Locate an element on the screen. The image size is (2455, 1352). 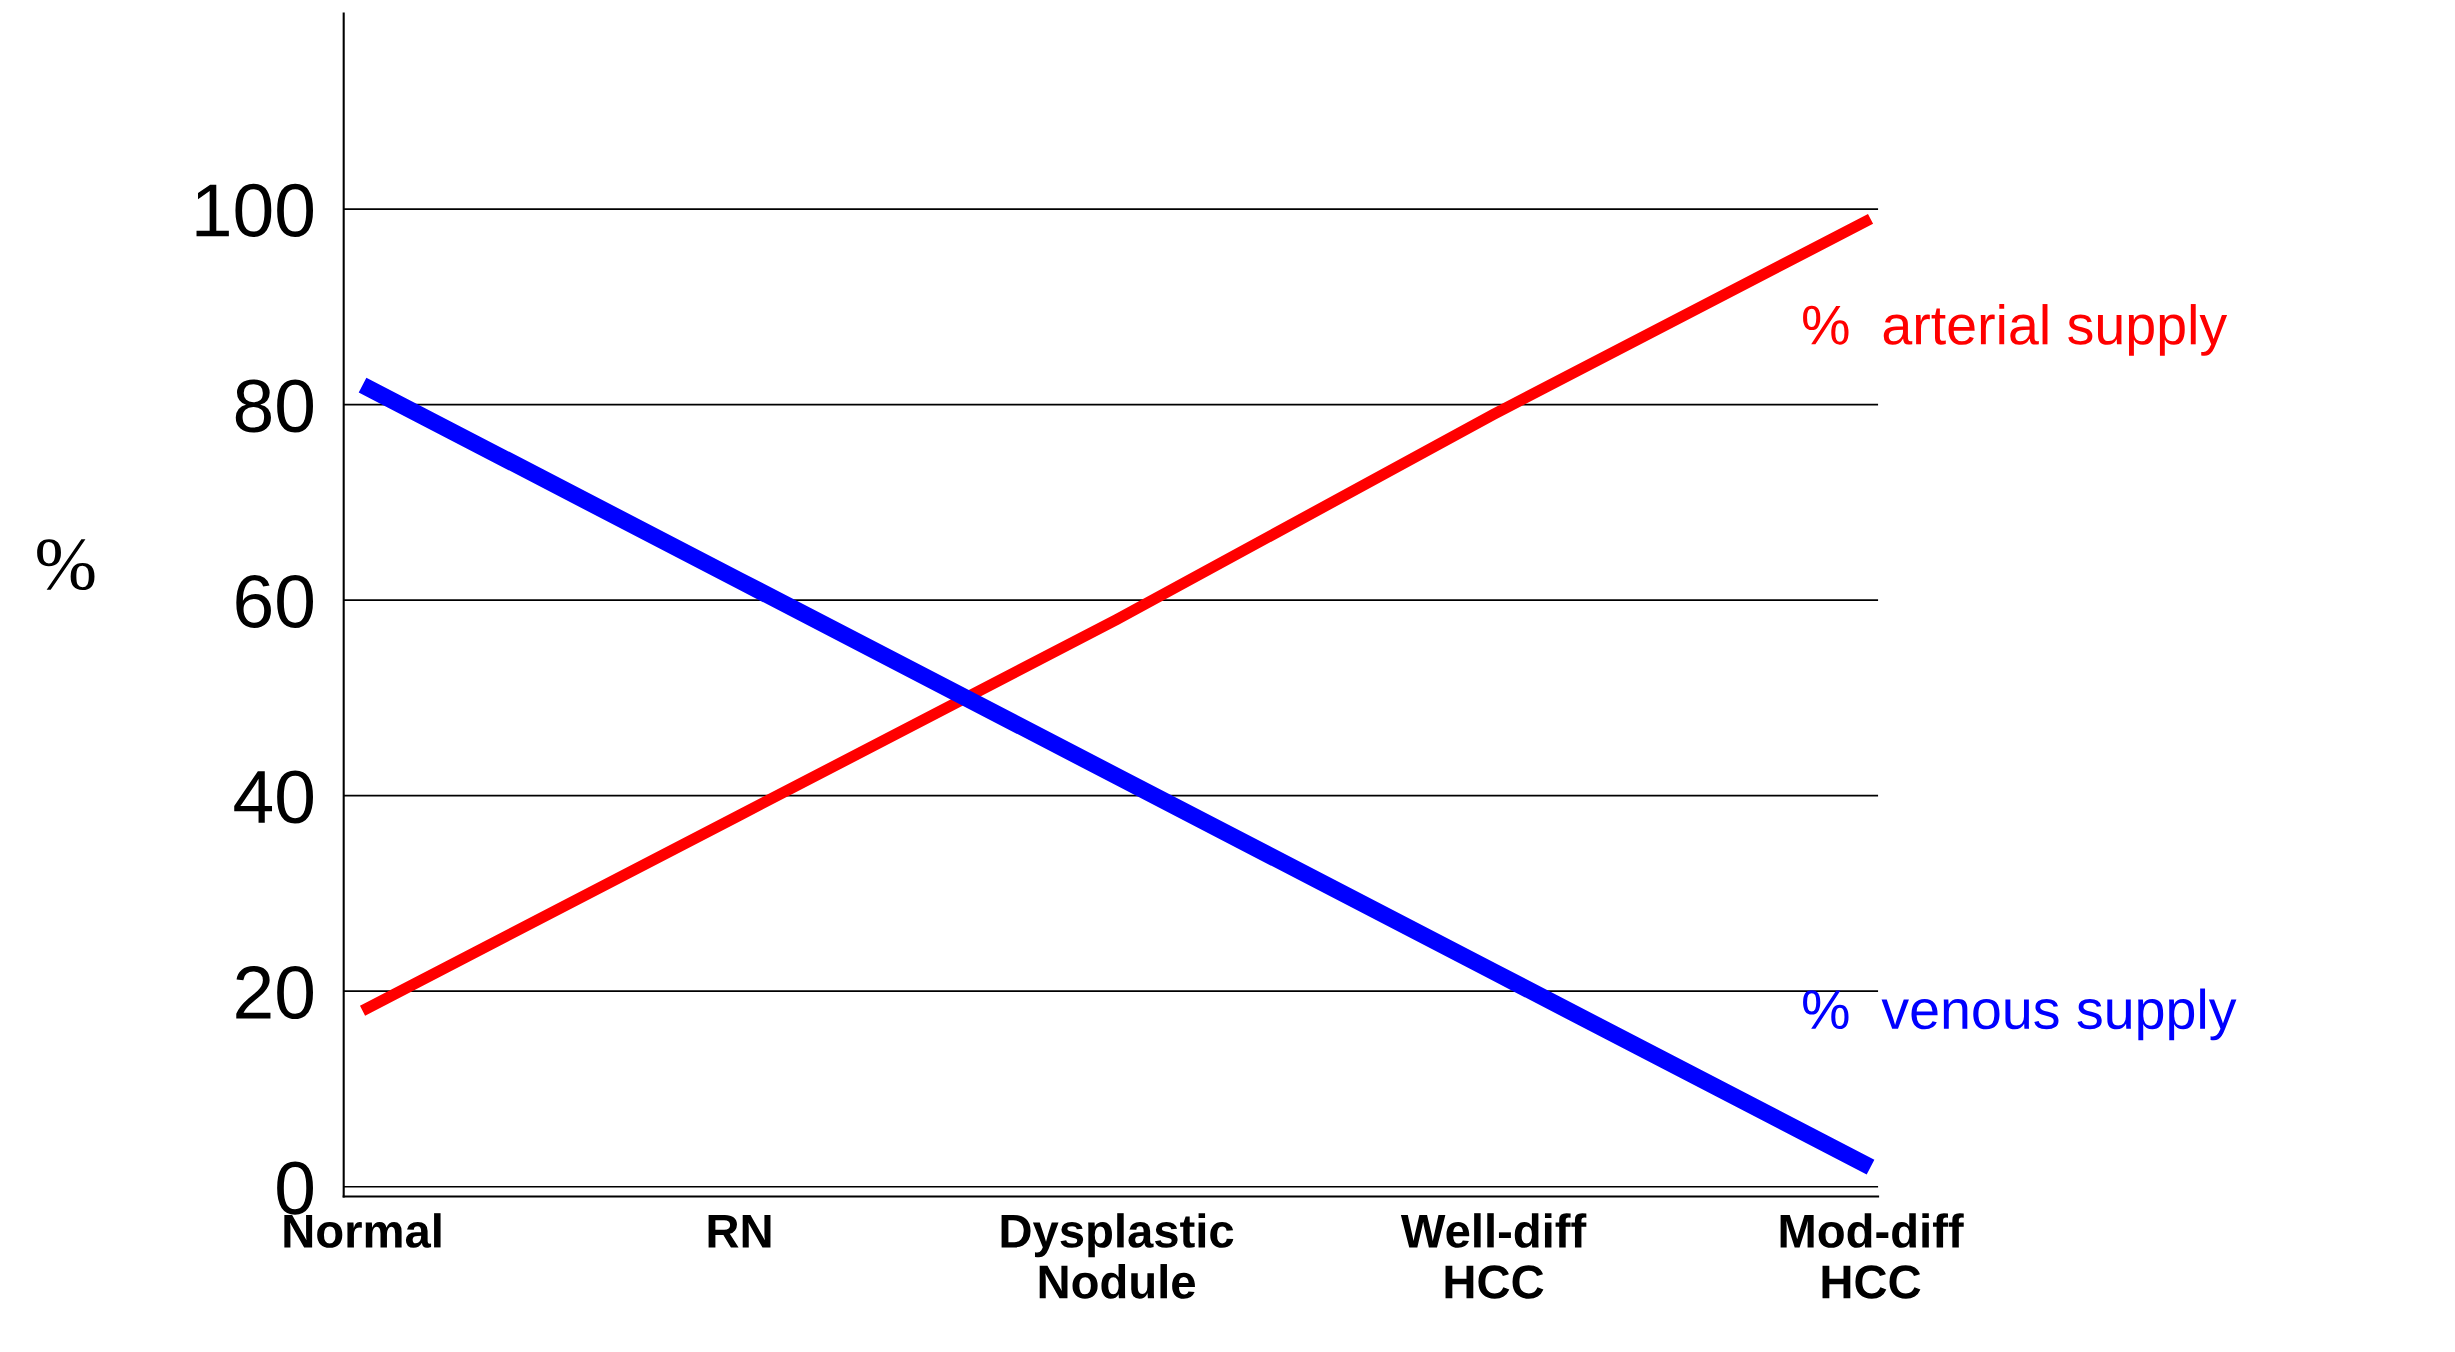
y-axis-title: % is located at coordinates (66, 565).